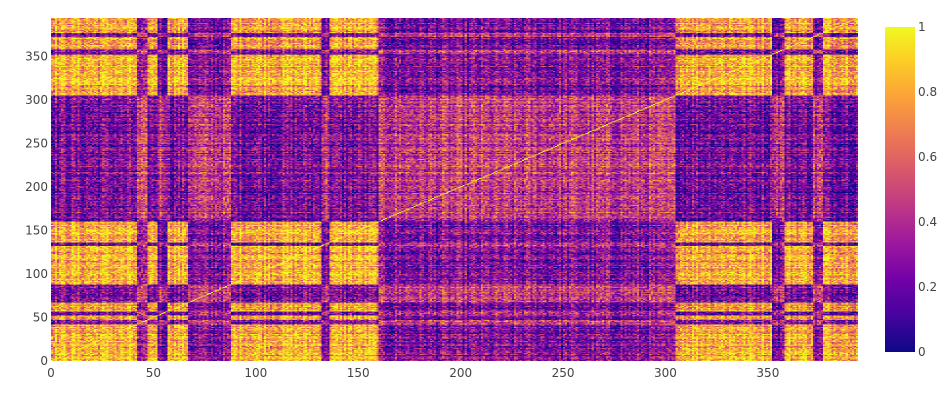  What do you see at coordinates (36, 56) in the screenshot?
I see `y-tick-label: 350` at bounding box center [36, 56].